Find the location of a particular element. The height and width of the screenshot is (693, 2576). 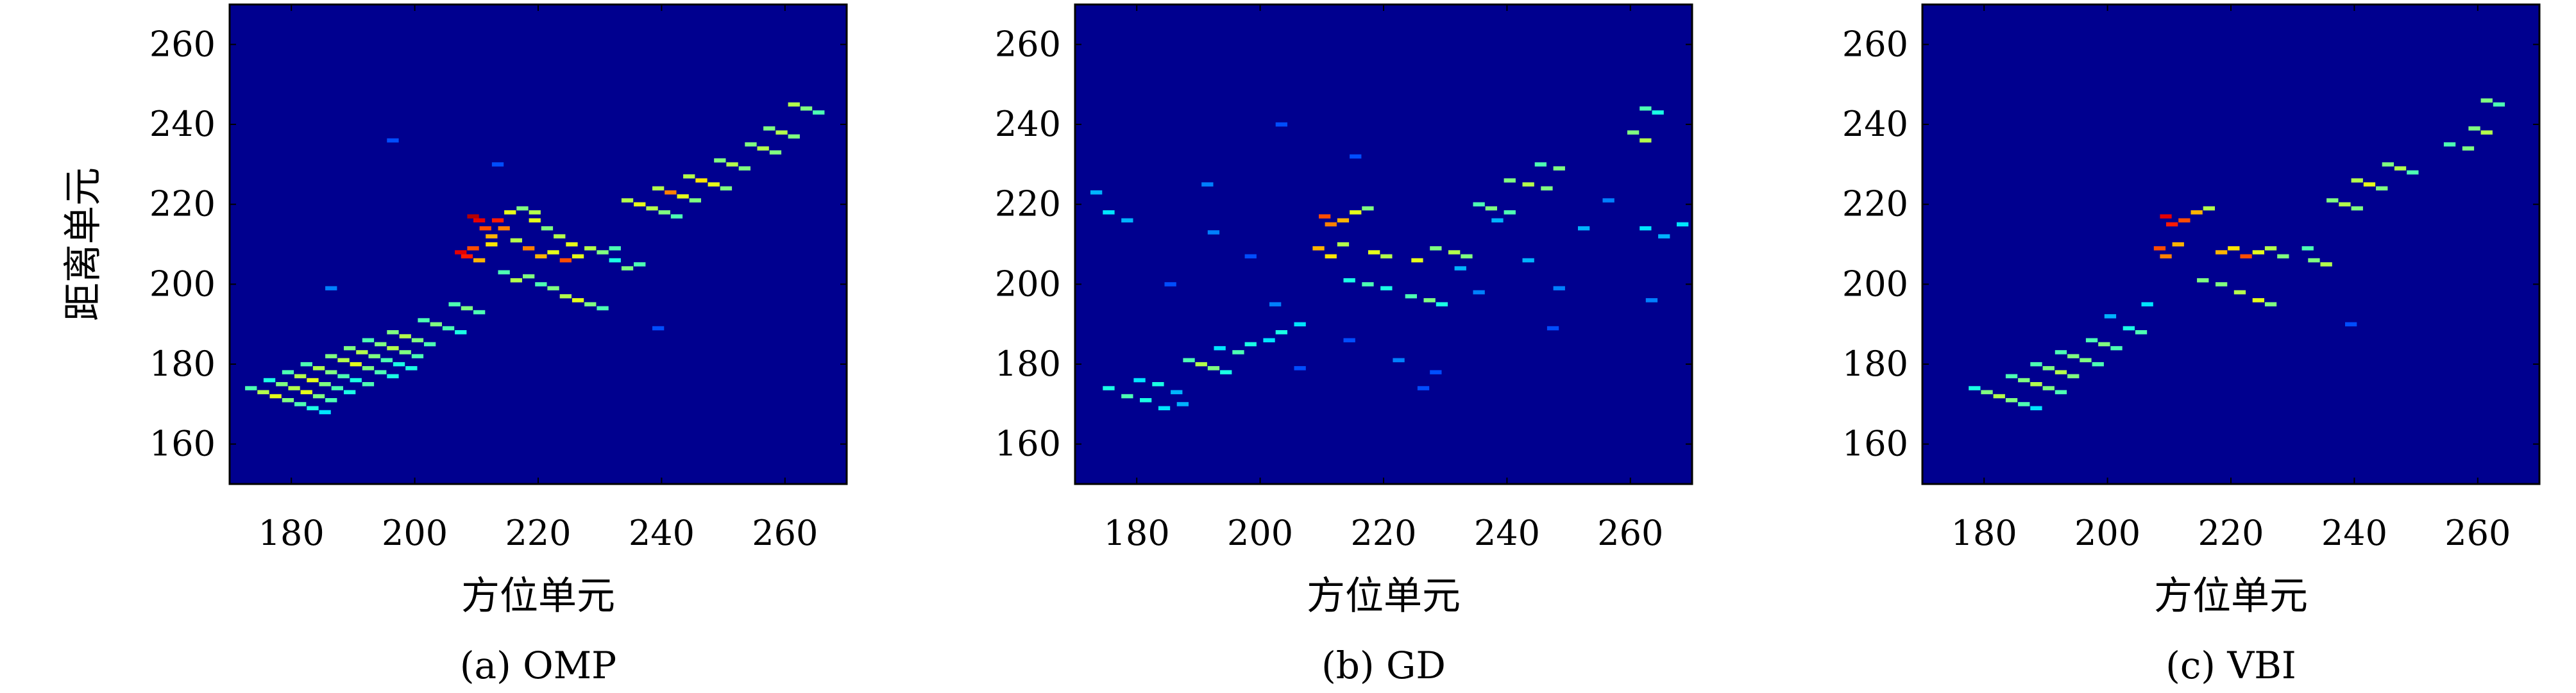

y-tick-label: 160 is located at coordinates (1028, 444).